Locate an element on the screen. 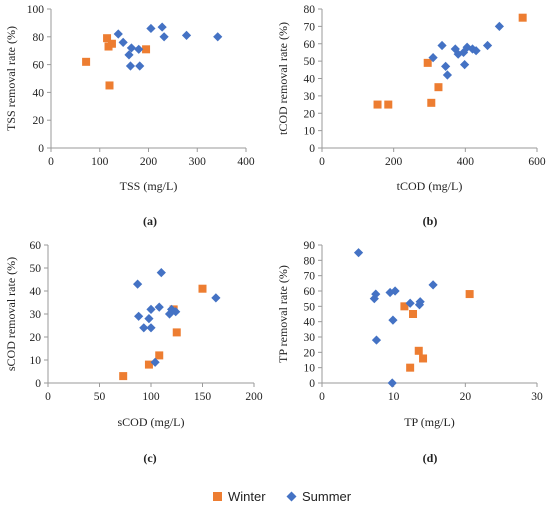 The height and width of the screenshot is (509, 550). y-axis-label: TP removal rate (%) is located at coordinates (283, 314).